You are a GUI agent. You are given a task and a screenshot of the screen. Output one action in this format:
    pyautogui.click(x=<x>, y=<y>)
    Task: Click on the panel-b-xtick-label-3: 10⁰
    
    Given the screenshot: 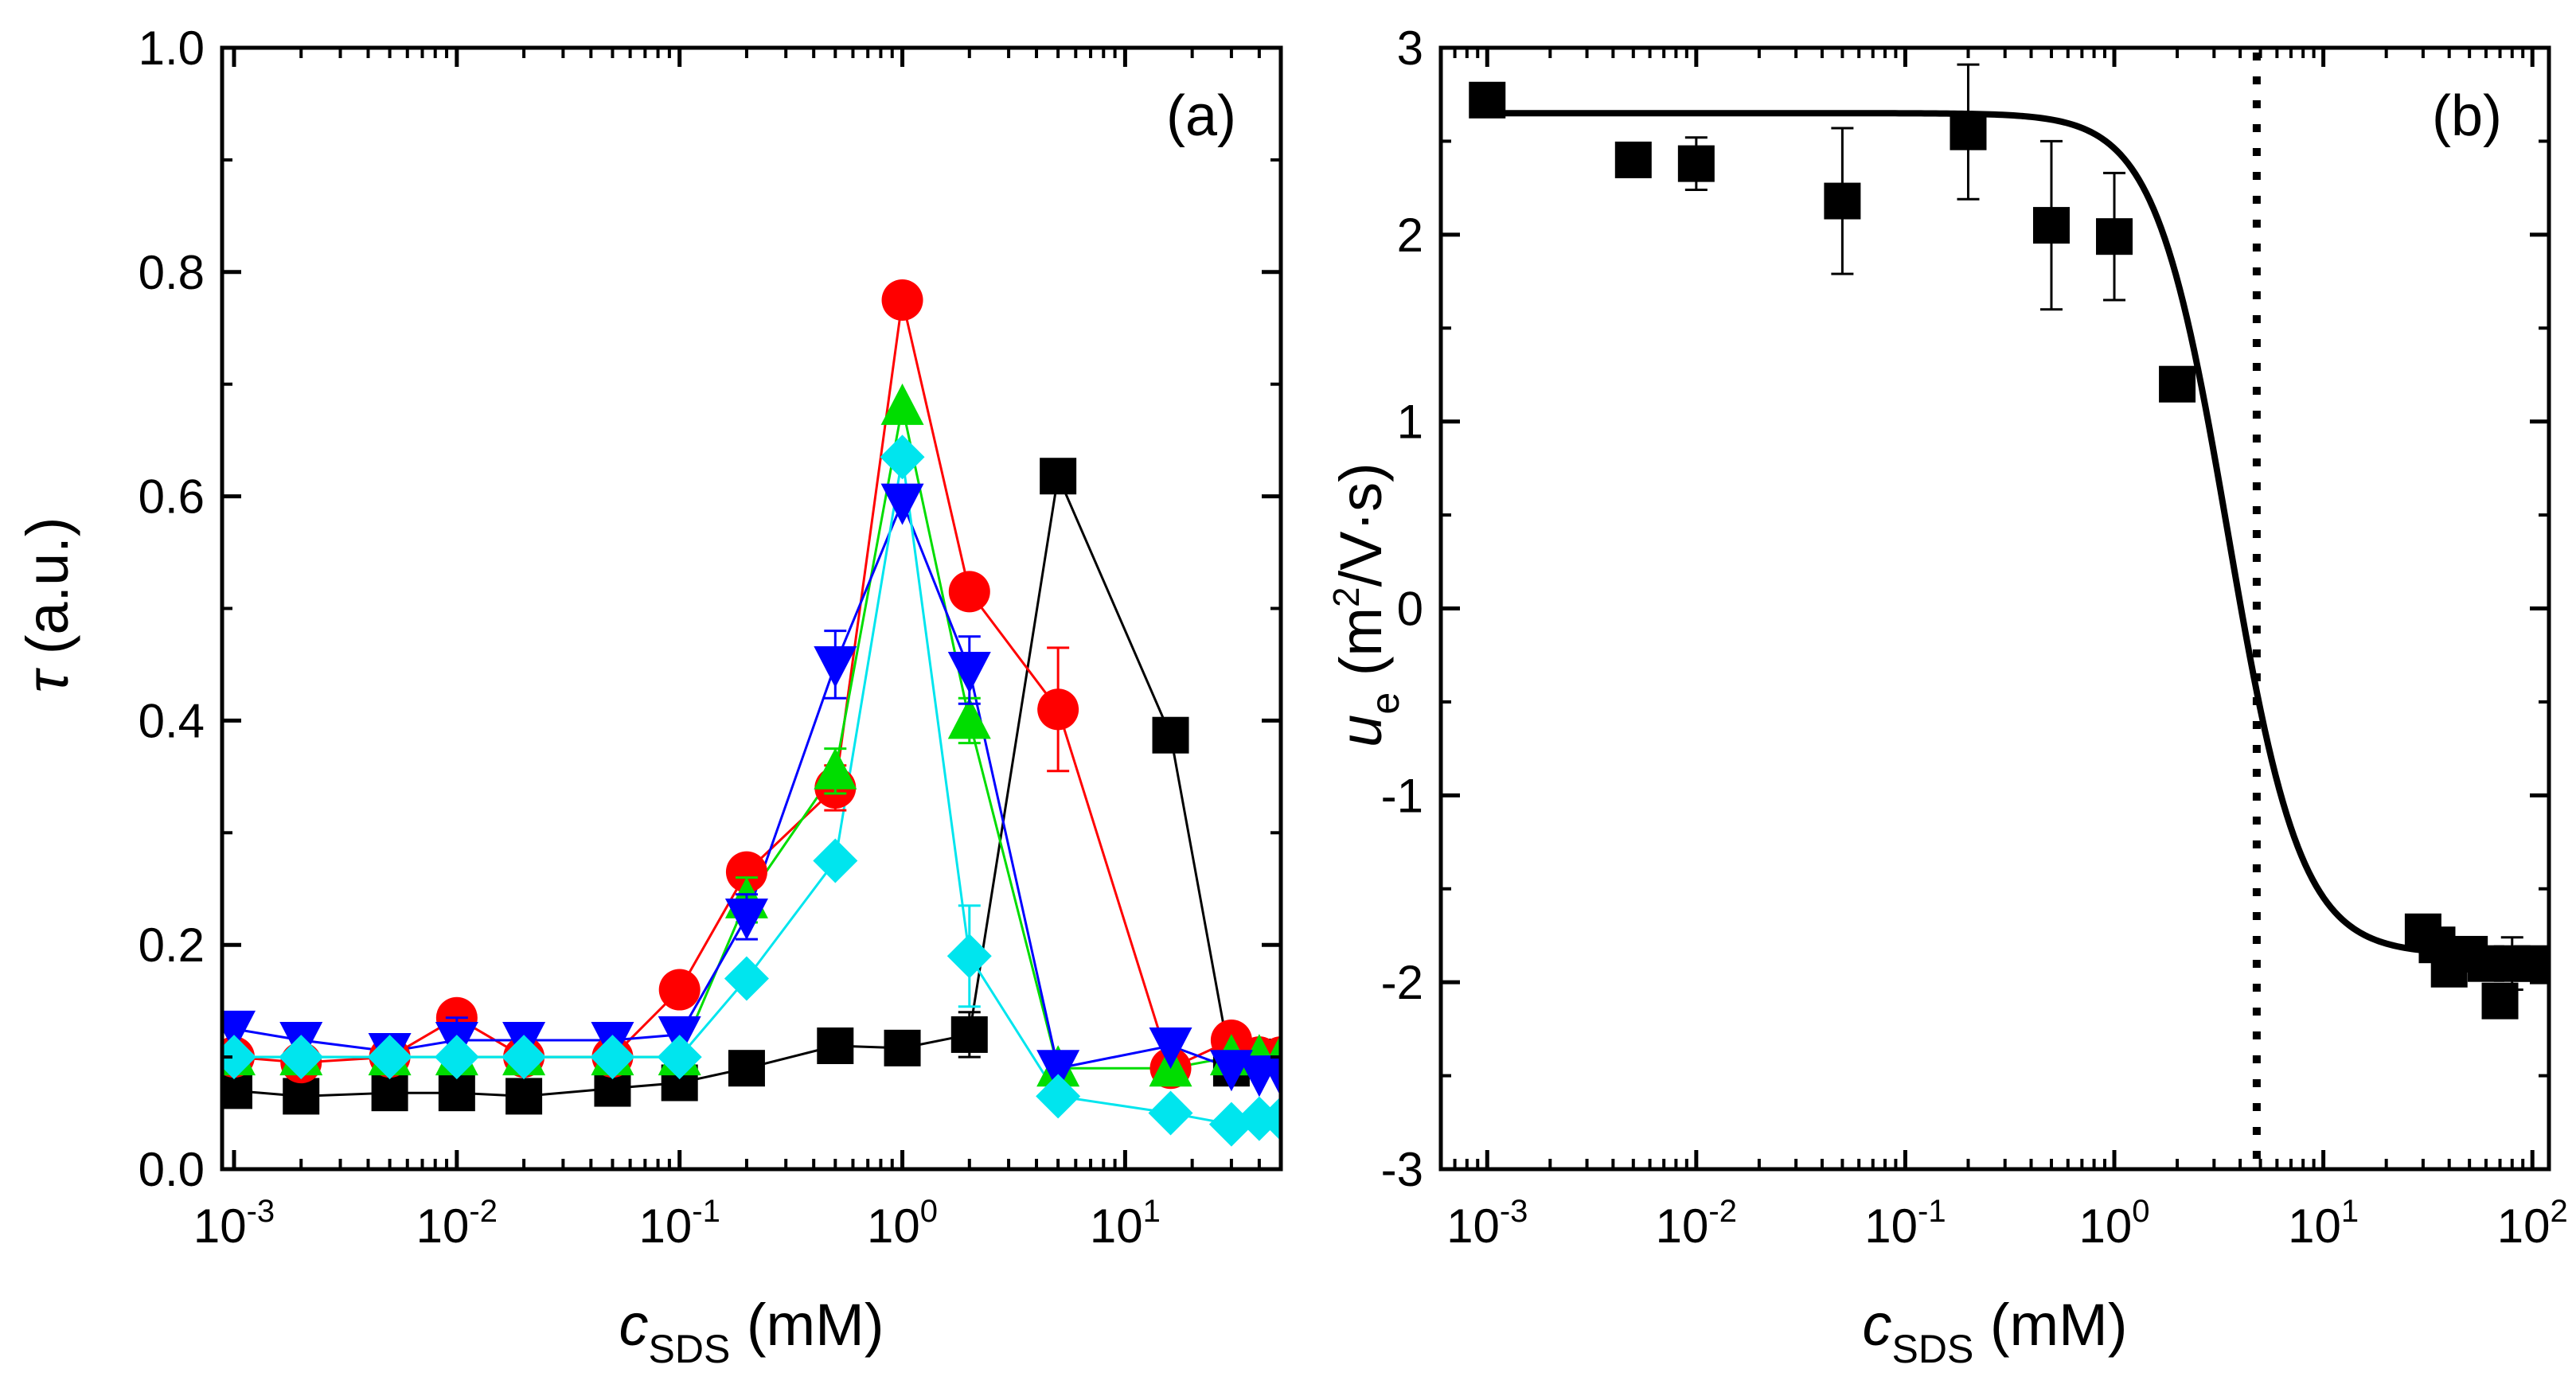 What is the action you would take?
    pyautogui.click(x=2114, y=1223)
    